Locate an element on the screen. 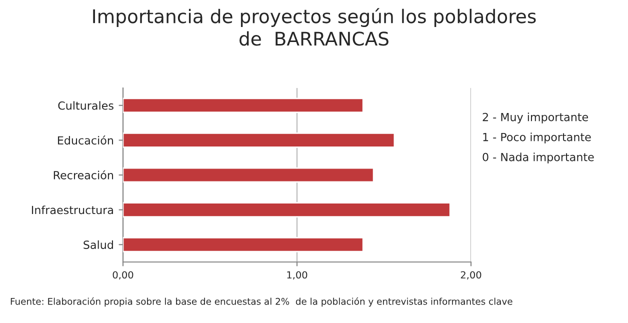  y-tick-label: Culturales is located at coordinates (86, 105).